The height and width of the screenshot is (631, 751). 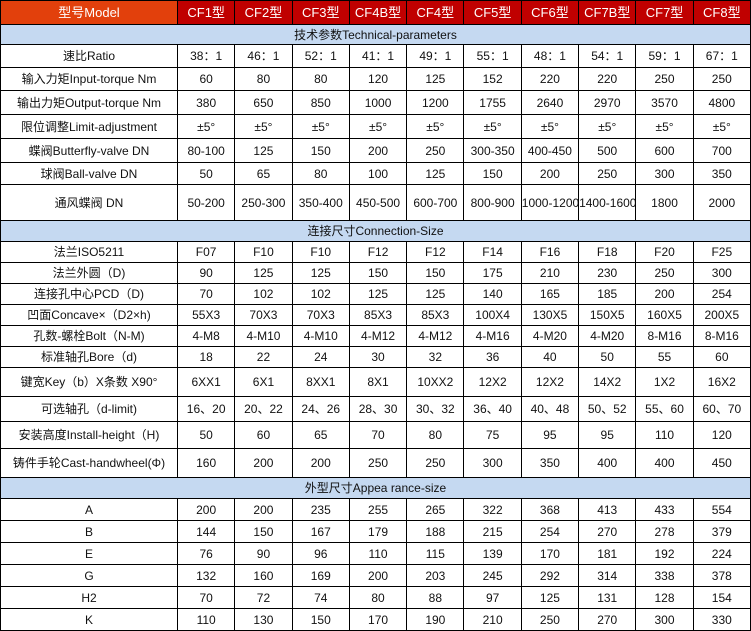 What do you see at coordinates (721, 79) in the screenshot?
I see `table-cell: 250` at bounding box center [721, 79].